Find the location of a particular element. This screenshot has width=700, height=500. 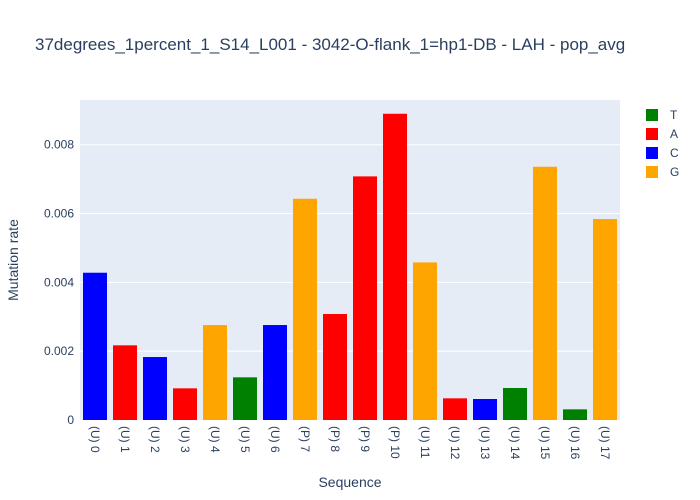

x-tick-label: (U) 6 is located at coordinates (275, 439).